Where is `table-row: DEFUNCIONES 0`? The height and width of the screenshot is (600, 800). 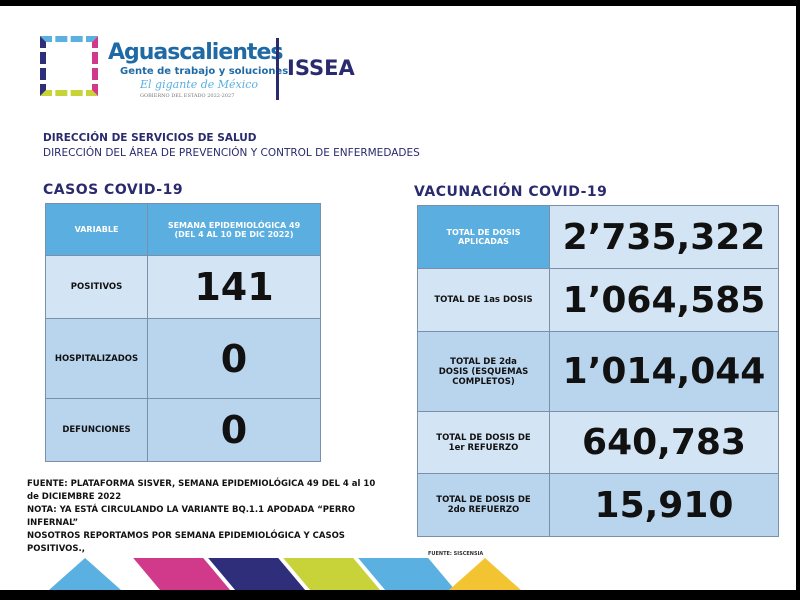 table-row: DEFUNCIONES 0 is located at coordinates (183, 430).